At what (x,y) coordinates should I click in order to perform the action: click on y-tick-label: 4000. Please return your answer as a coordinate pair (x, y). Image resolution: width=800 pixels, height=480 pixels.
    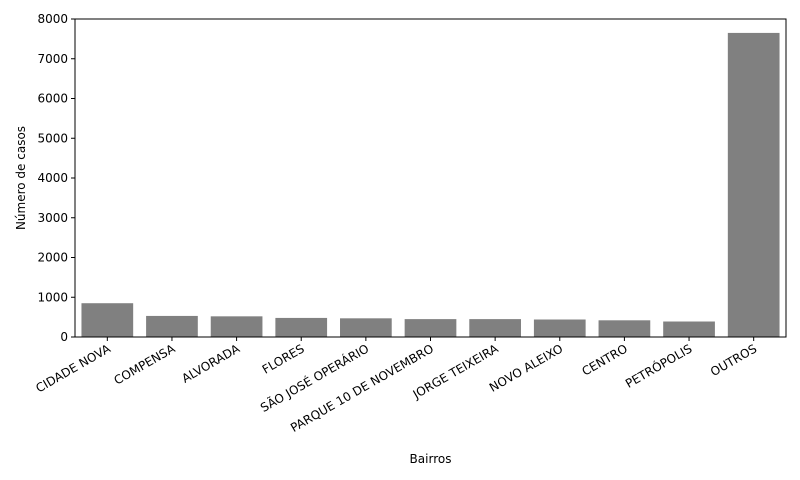
    Looking at the image, I should click on (52, 178).